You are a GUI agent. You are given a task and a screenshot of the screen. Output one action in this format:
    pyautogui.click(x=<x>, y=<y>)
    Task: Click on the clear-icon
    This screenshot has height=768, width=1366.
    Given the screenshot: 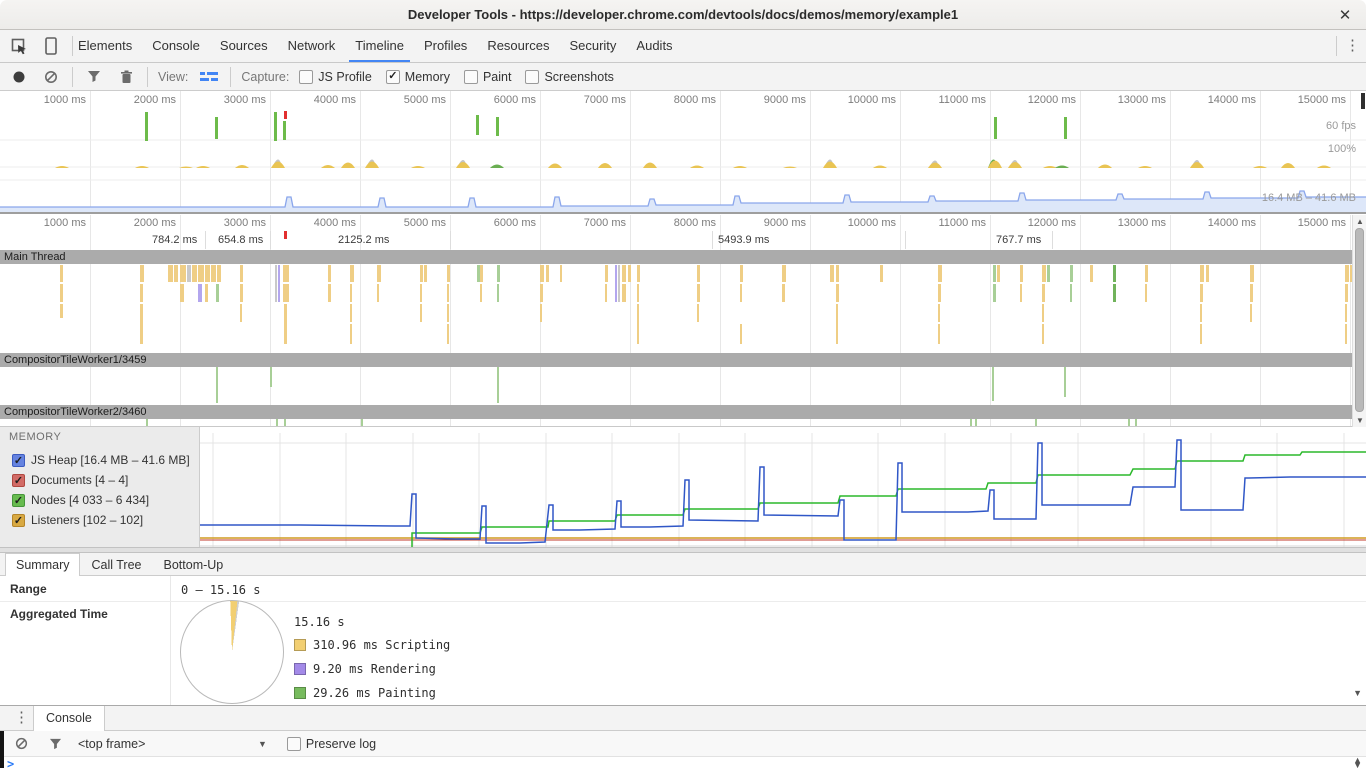 What is the action you would take?
    pyautogui.click(x=51, y=77)
    